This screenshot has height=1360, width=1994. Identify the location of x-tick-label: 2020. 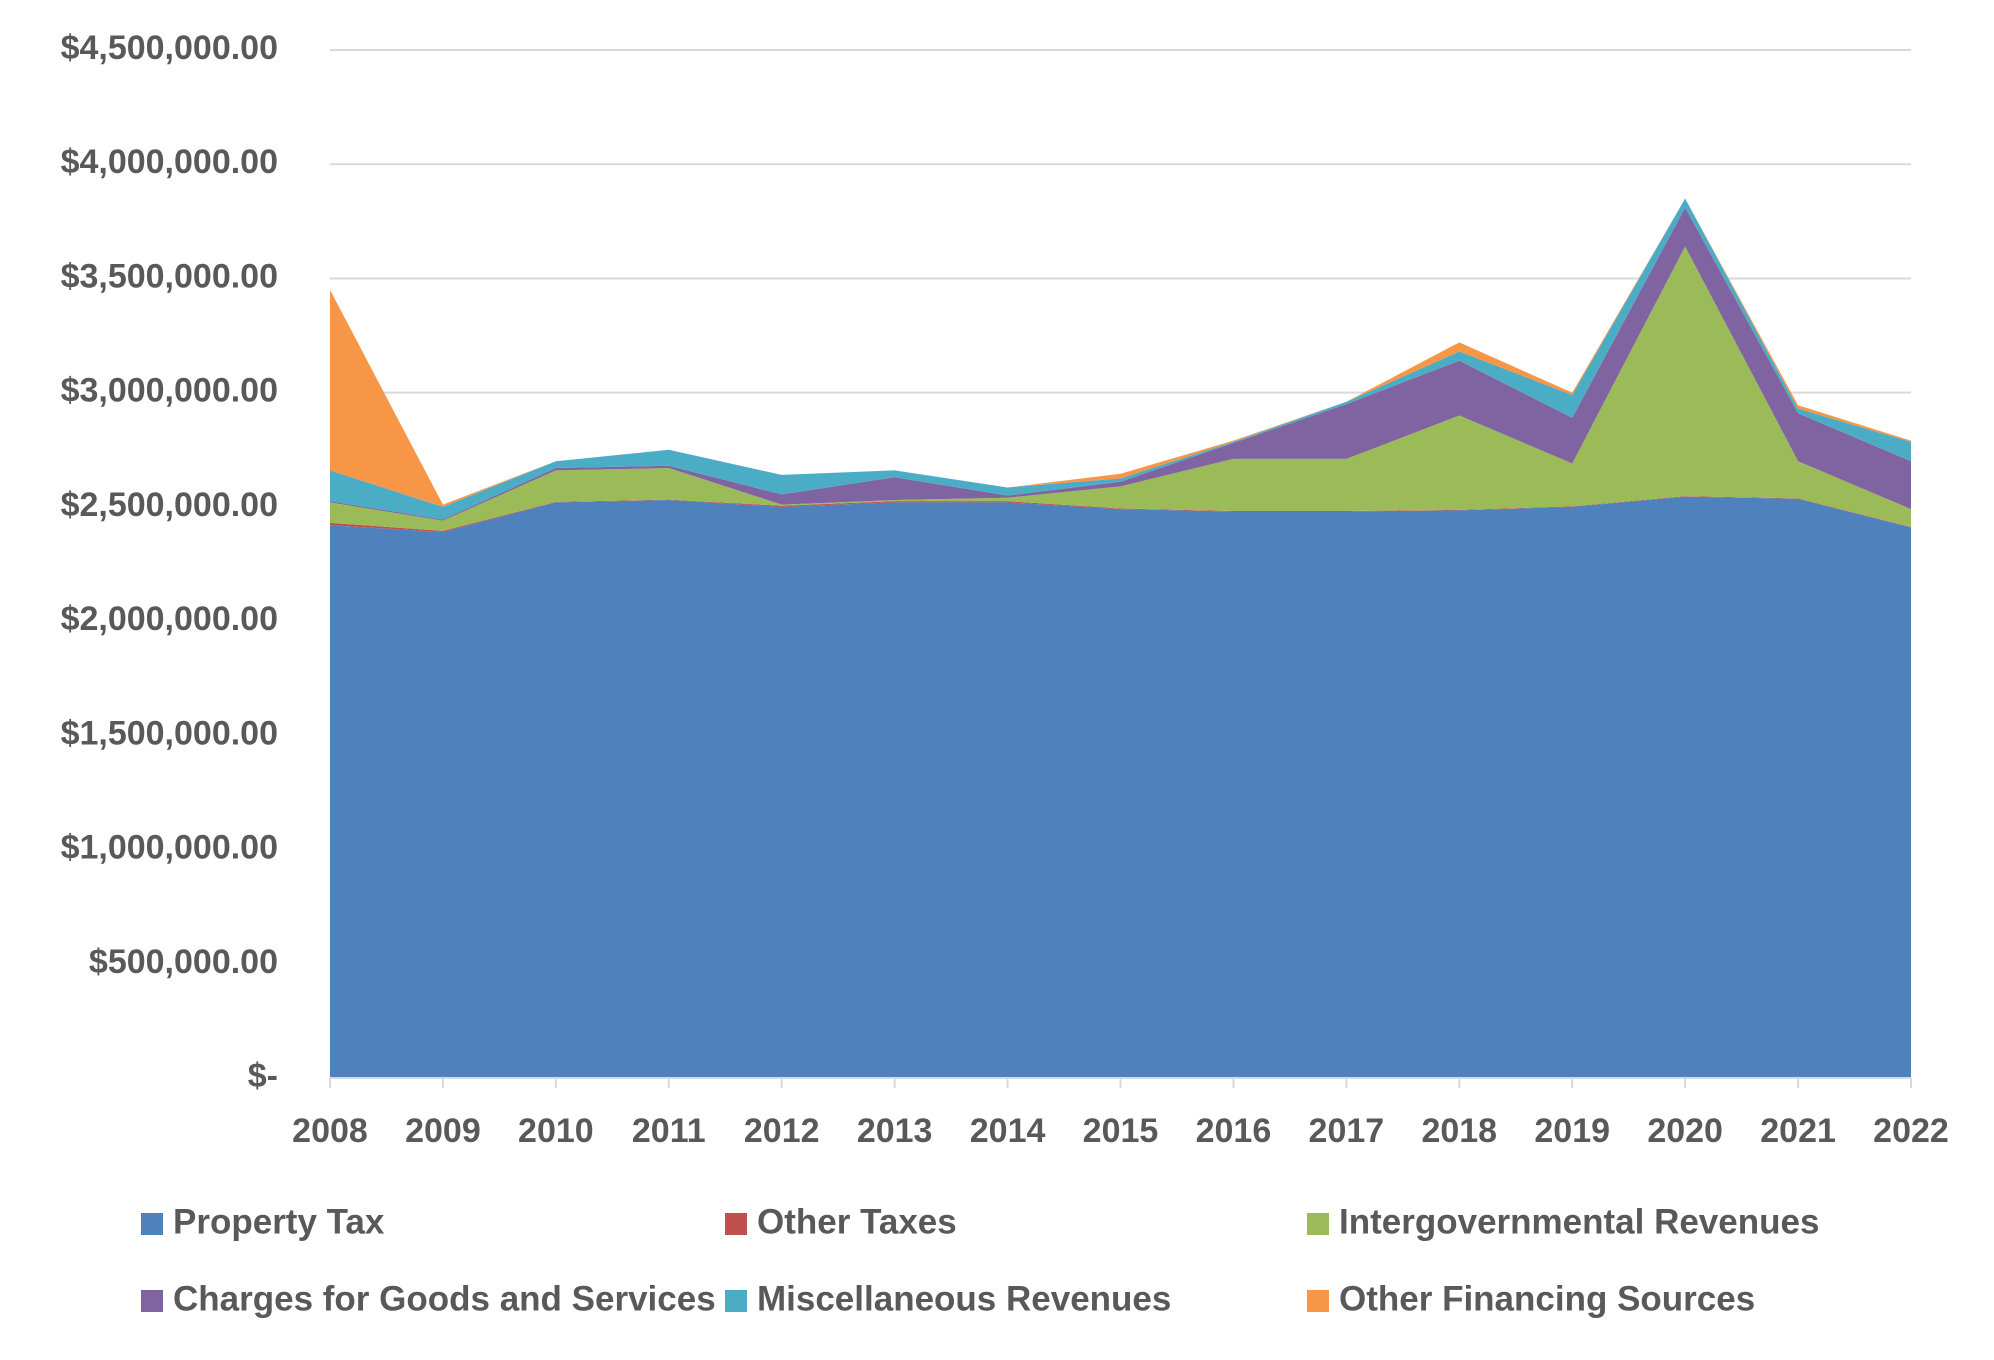
(1685, 1131).